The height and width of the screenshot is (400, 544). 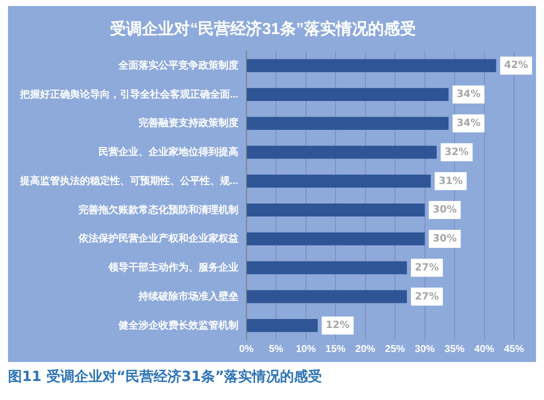 I want to click on x-tick-label: 20%, so click(x=365, y=349).